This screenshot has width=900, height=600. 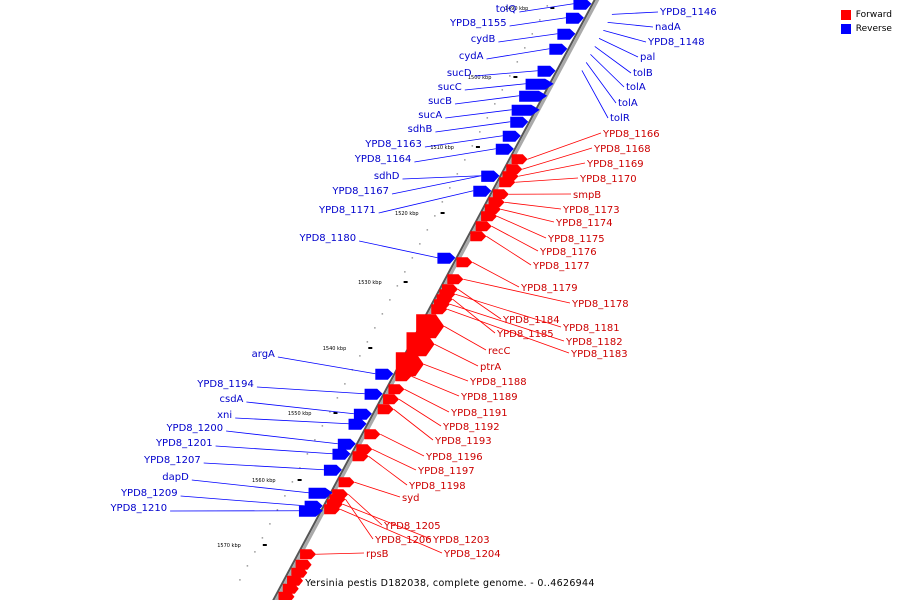 What do you see at coordinates (866, 29) in the screenshot?
I see `legend-reverse: Reverse` at bounding box center [866, 29].